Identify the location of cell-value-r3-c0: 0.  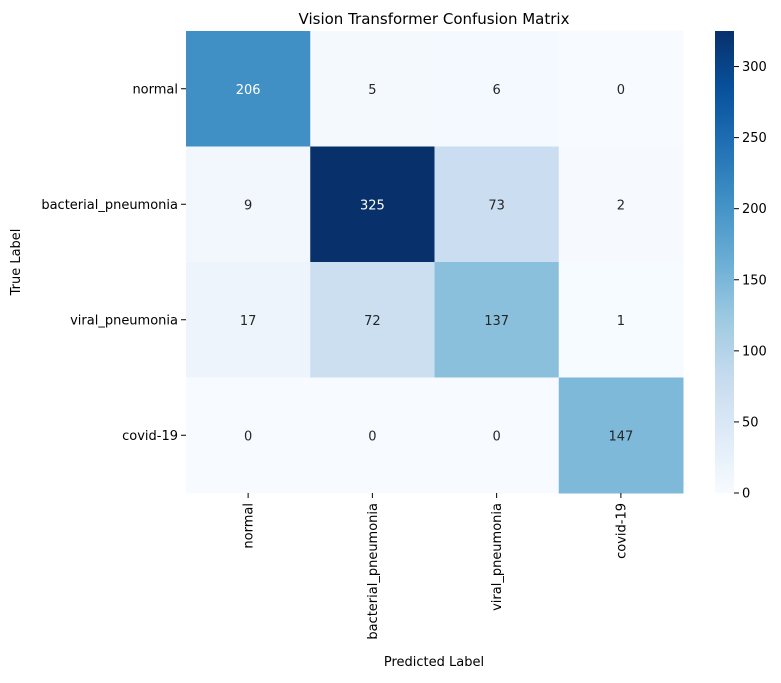
(248, 436).